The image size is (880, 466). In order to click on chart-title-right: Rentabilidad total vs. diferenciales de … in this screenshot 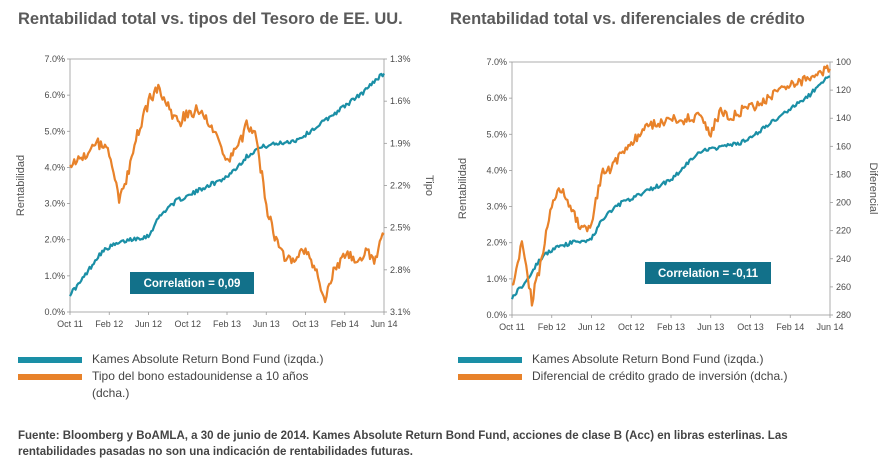, I will do `click(627, 19)`.